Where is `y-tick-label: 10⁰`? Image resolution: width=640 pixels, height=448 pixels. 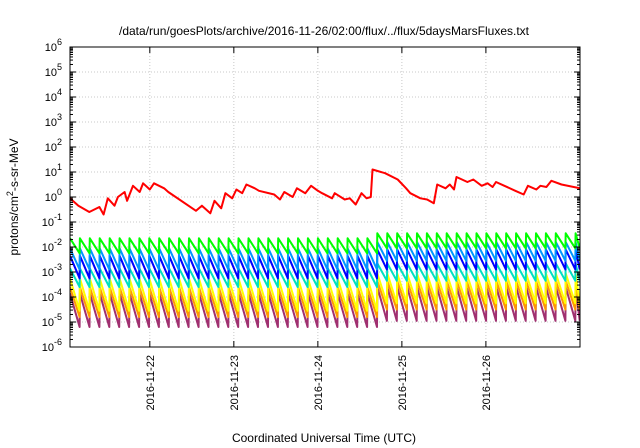
y-tick-label: 10⁰ is located at coordinates (53, 195).